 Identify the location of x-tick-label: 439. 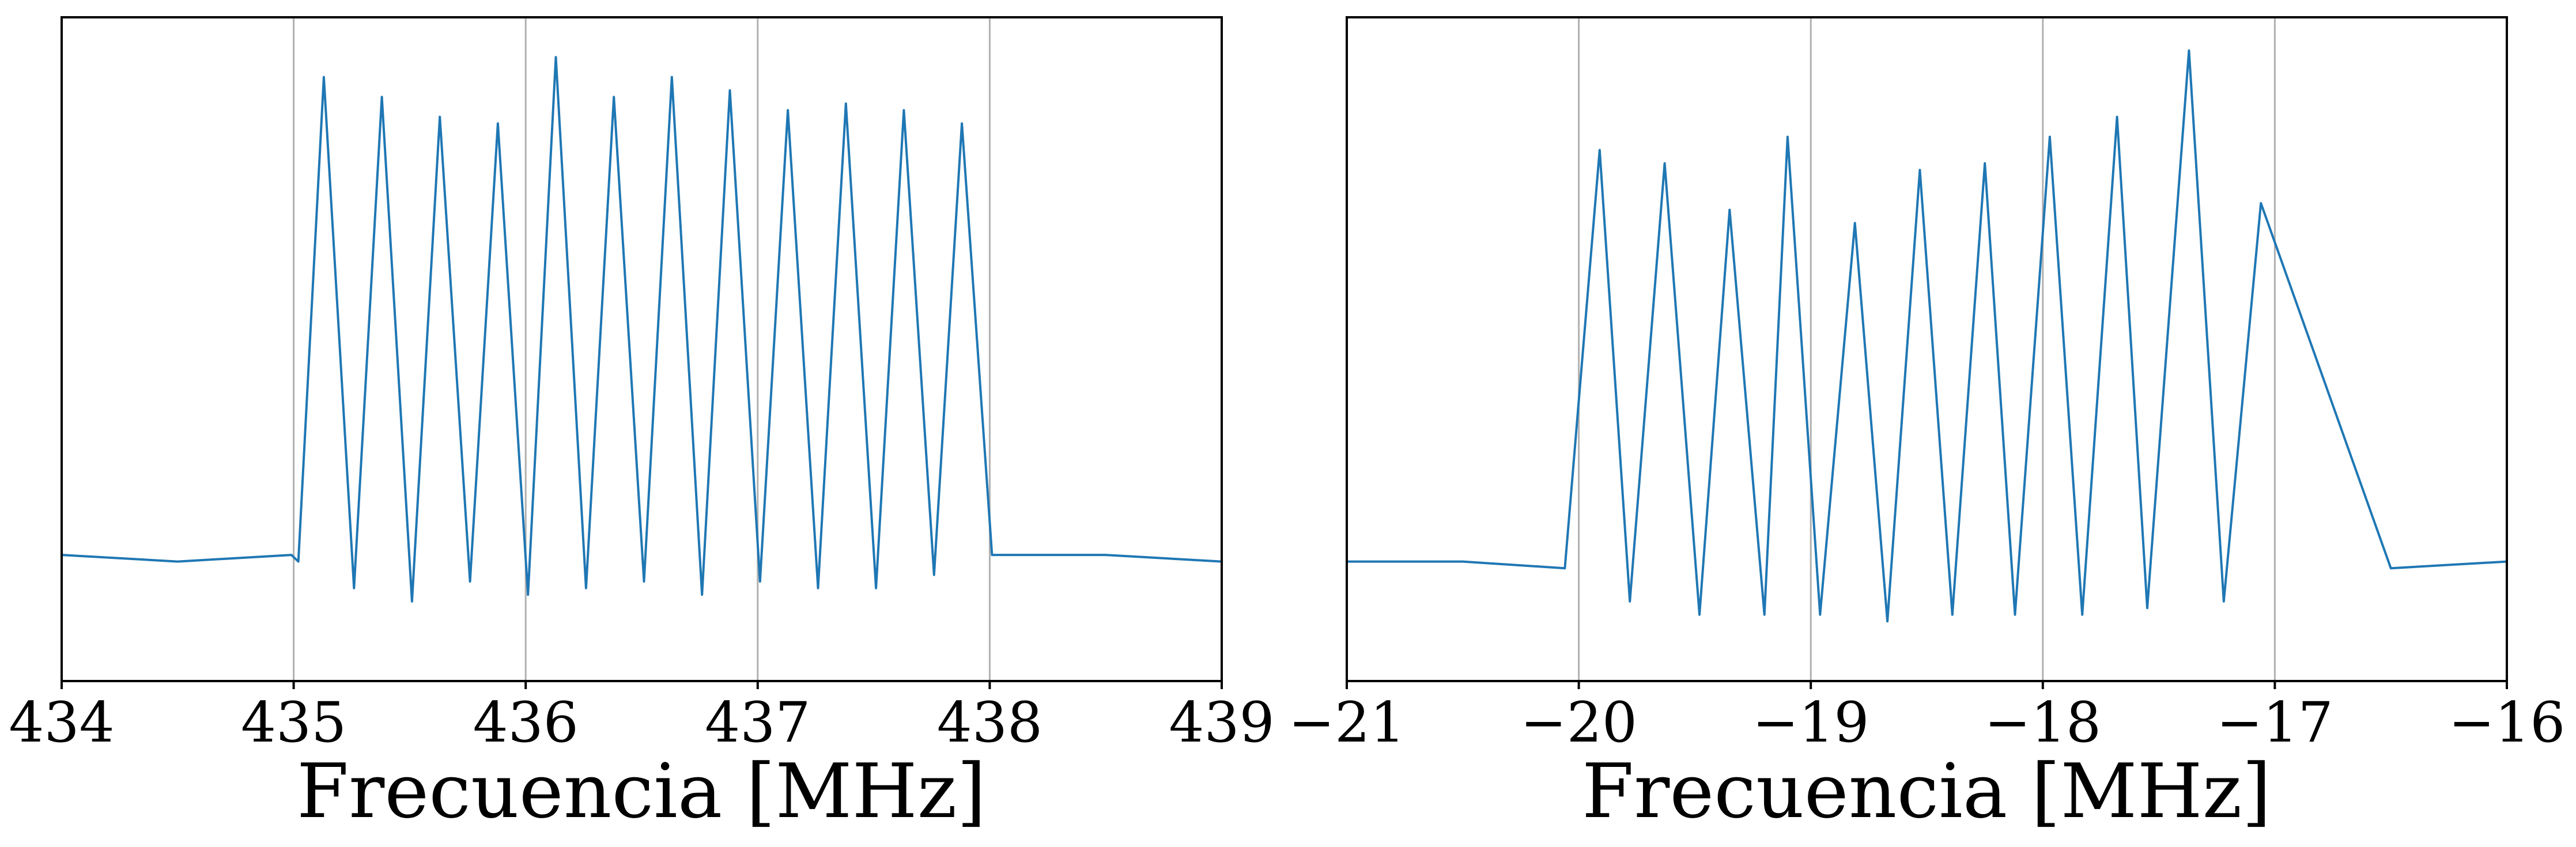
(1221, 722).